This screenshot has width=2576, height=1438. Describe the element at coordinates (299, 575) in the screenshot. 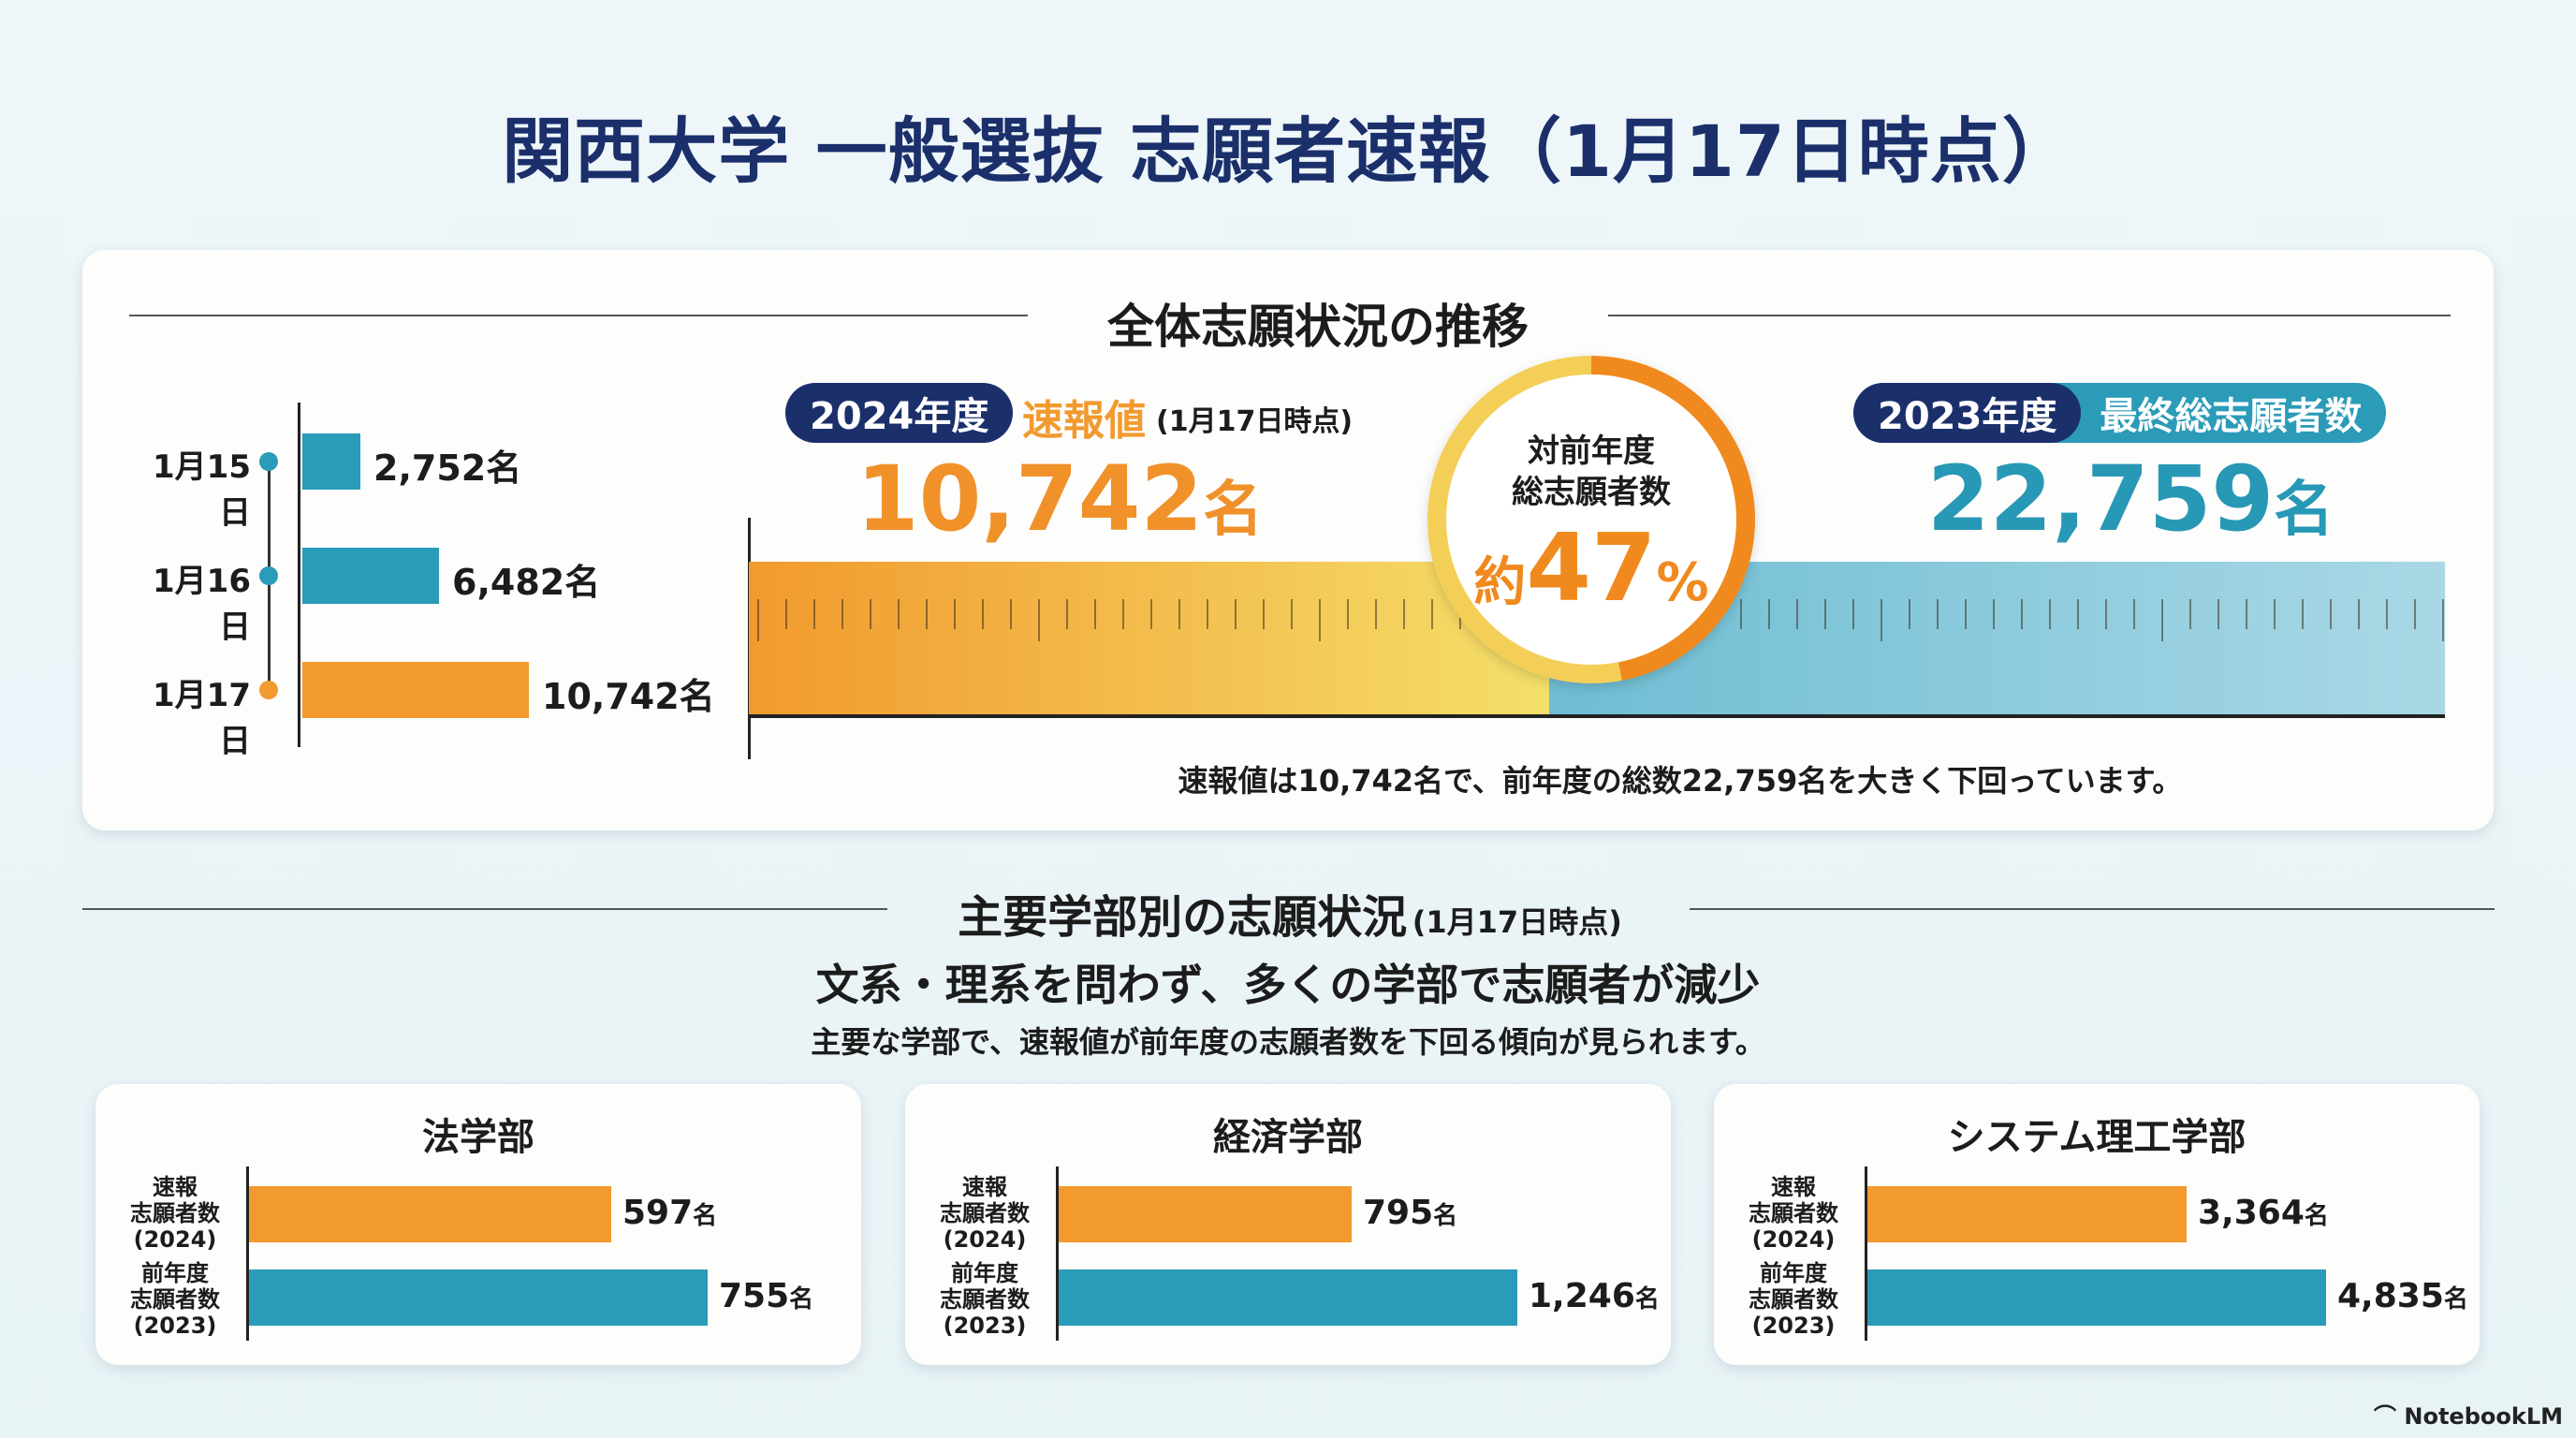

I see `daily-axis` at that location.